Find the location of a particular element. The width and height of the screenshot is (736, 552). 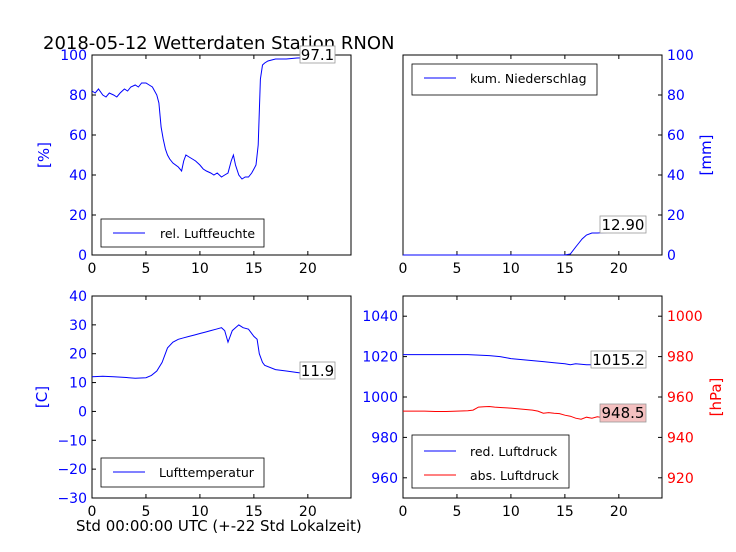

y-tick-label: 10 is located at coordinates (78, 384).